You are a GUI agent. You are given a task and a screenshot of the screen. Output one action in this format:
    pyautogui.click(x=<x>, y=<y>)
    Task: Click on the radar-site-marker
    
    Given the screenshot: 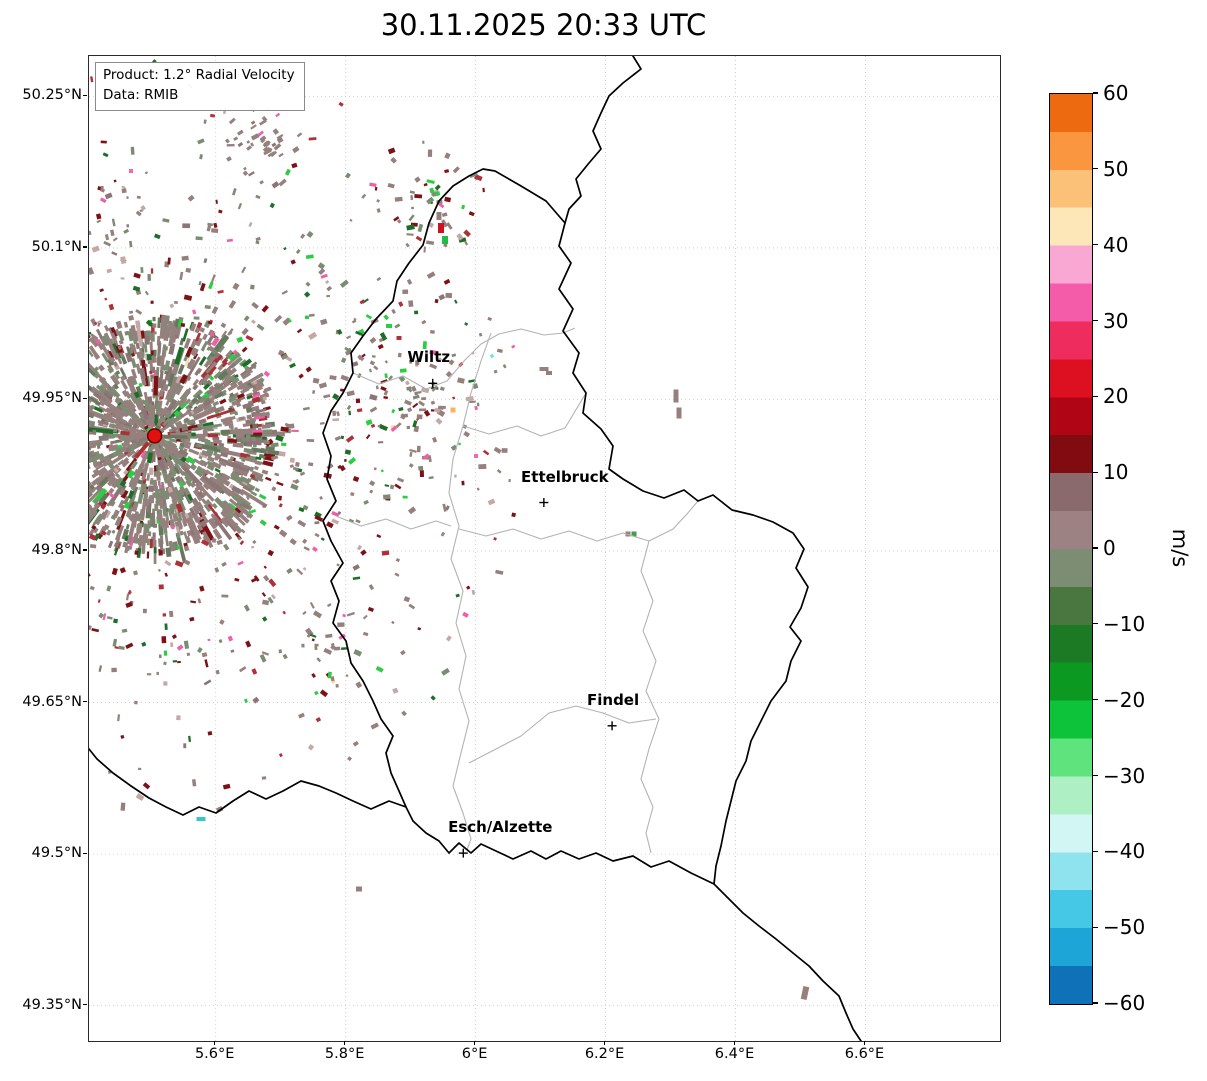 What is the action you would take?
    pyautogui.click(x=154, y=436)
    